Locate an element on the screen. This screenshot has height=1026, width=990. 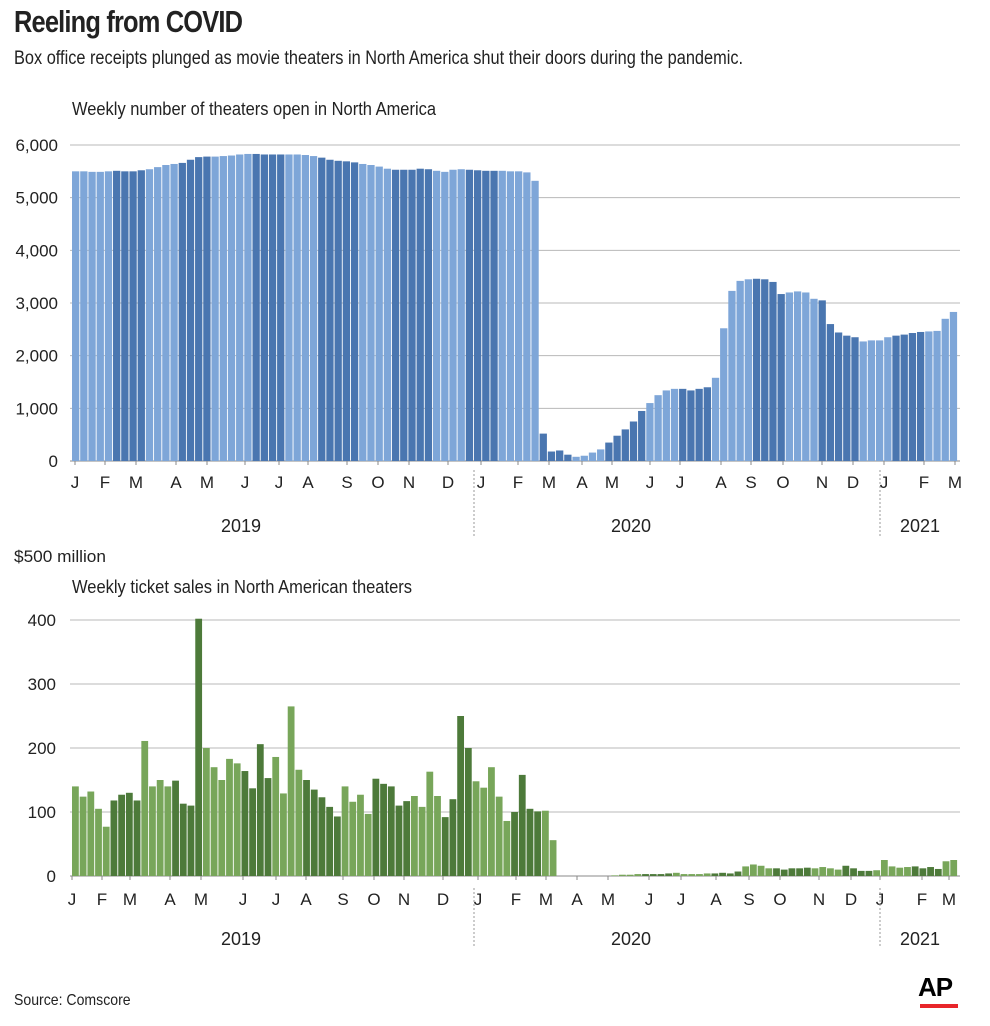
y-tick-label: 400 is located at coordinates (42, 620).